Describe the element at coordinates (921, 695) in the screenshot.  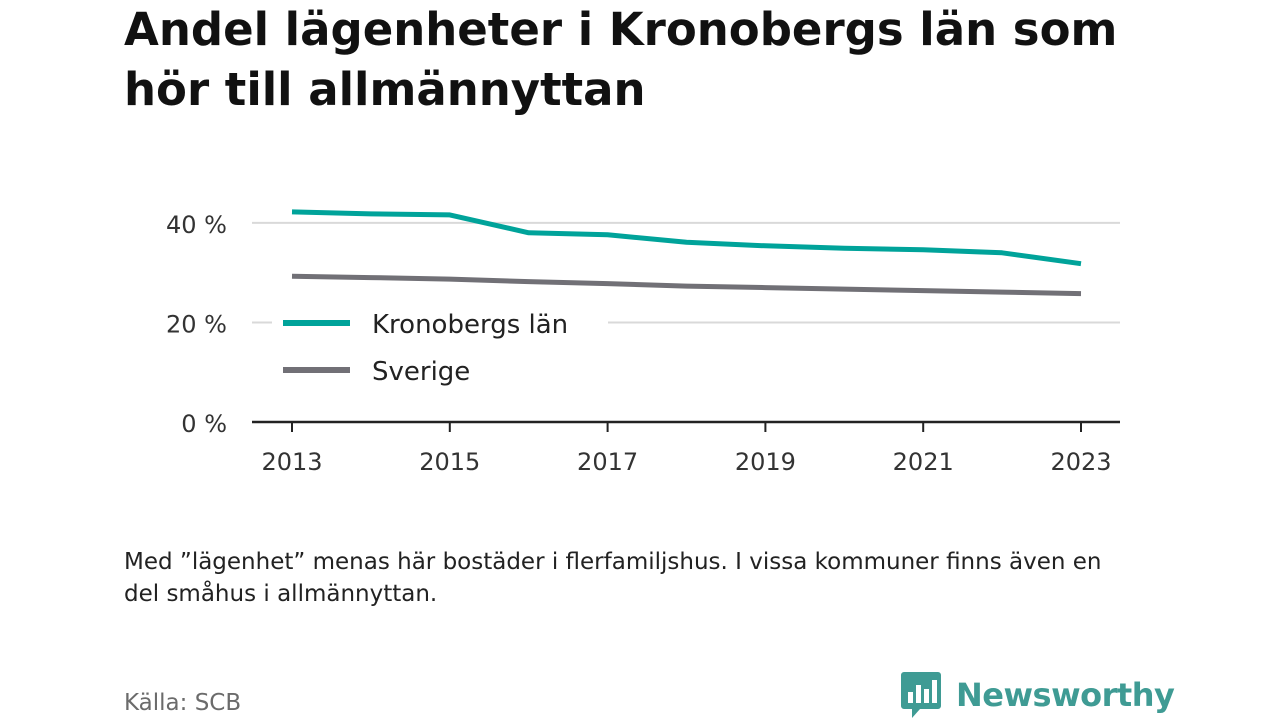
I see `newsworthy-logo-icon` at that location.